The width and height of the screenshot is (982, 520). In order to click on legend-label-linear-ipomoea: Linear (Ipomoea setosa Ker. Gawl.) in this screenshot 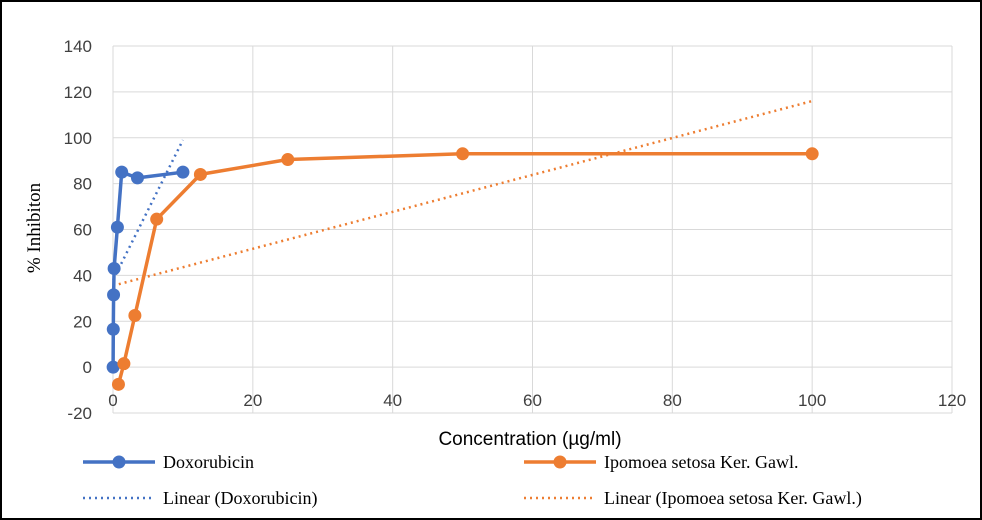, I will do `click(733, 498)`.